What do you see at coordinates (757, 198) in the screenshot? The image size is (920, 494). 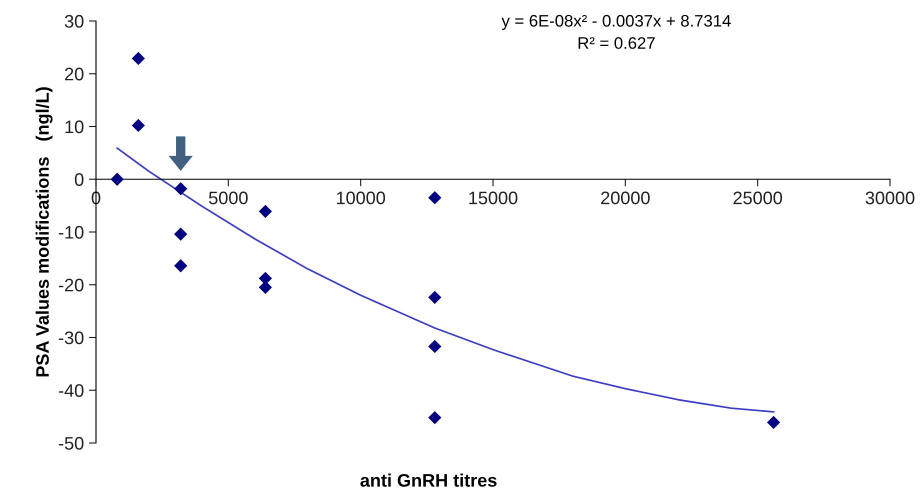 I see `x-tick-label: 25000` at bounding box center [757, 198].